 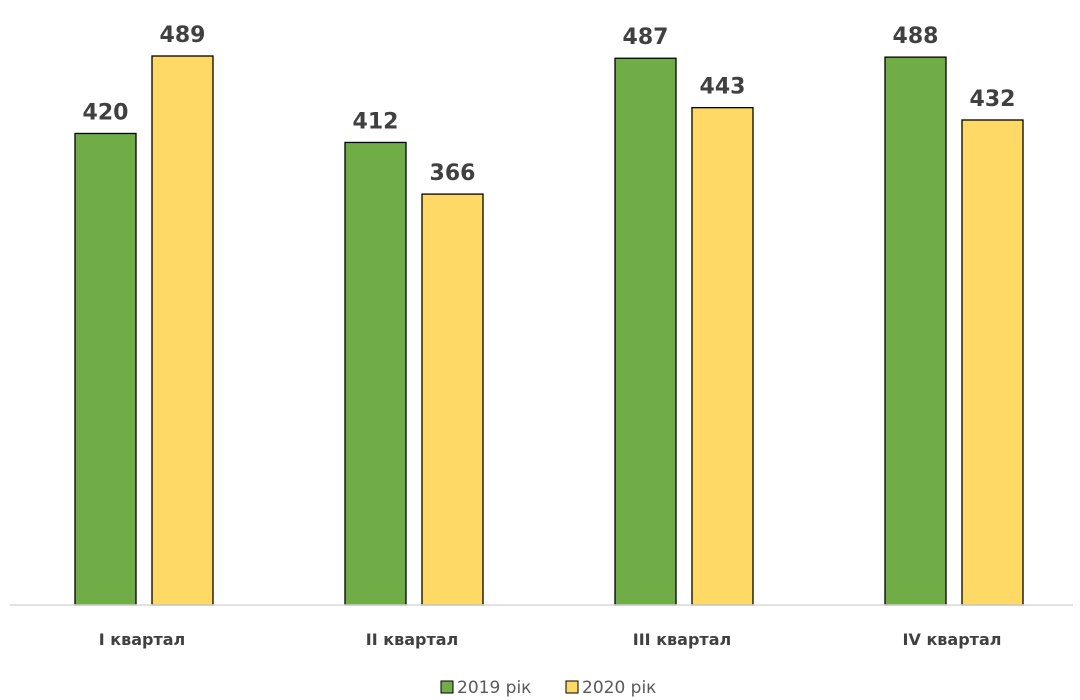 What do you see at coordinates (494, 688) in the screenshot?
I see `legend-label-series-1: 2019 рік` at bounding box center [494, 688].